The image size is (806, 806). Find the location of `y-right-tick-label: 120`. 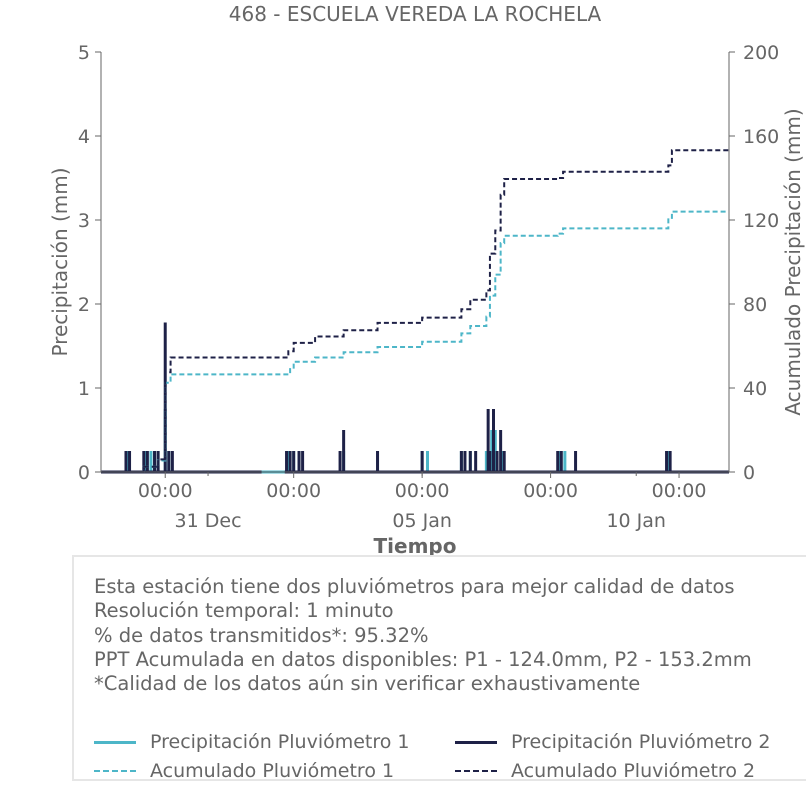

y-right-tick-label: 120 is located at coordinates (761, 221).